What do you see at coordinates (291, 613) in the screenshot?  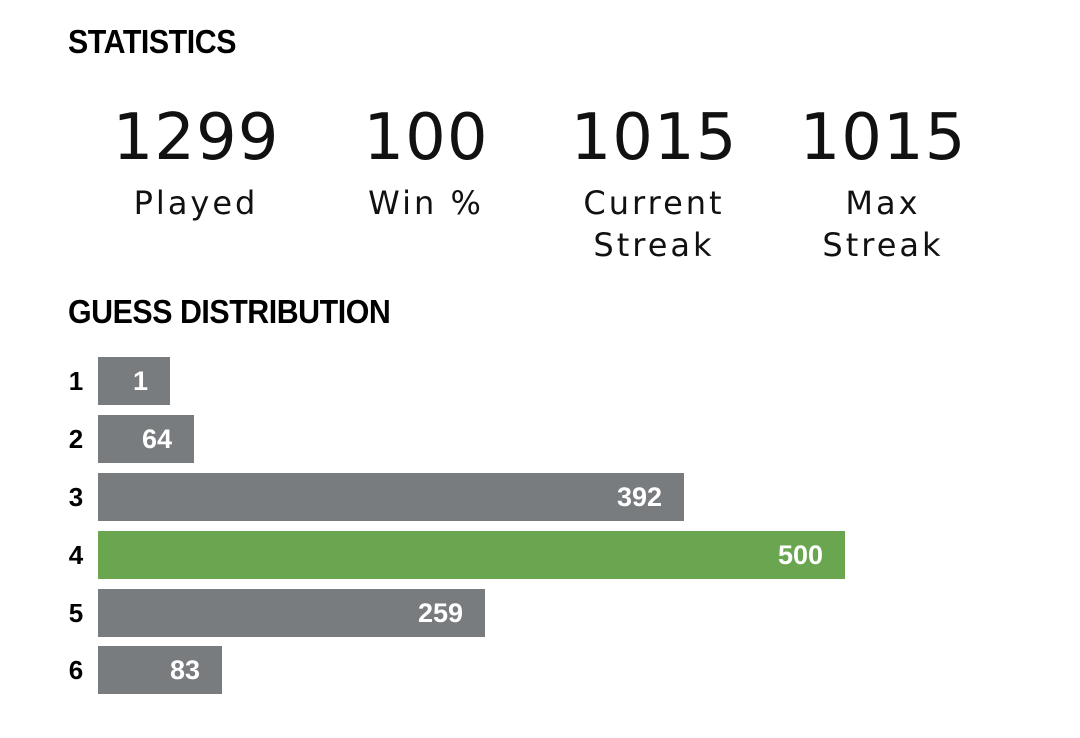 I see `distribution-bar: 259` at bounding box center [291, 613].